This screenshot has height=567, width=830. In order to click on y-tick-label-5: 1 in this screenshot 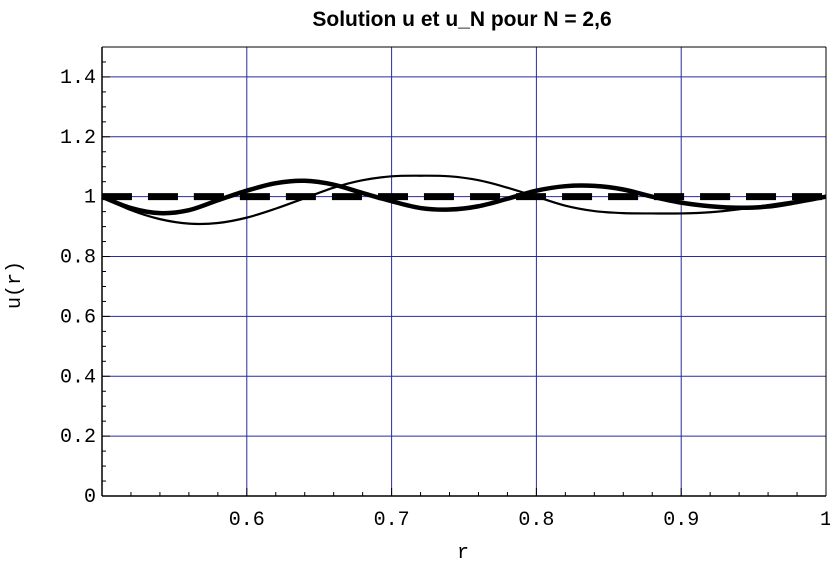, I will do `click(90, 198)`.